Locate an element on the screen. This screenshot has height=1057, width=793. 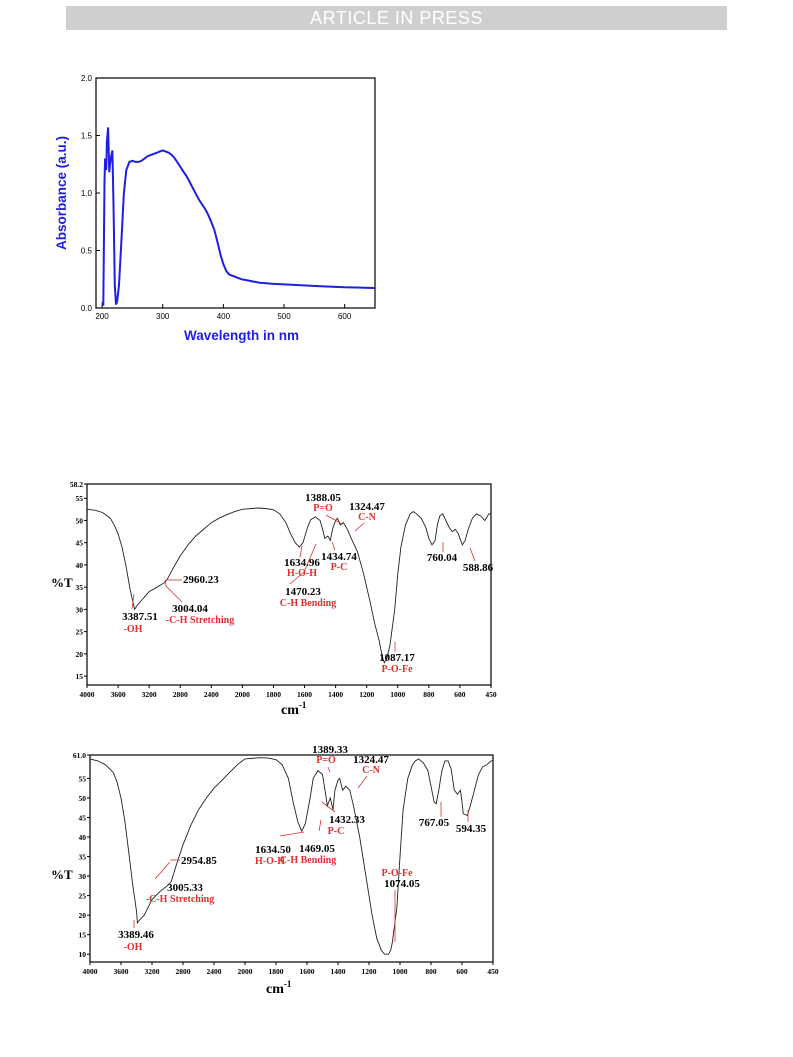
ir1-x-tick-label: 4000 is located at coordinates (87, 694).